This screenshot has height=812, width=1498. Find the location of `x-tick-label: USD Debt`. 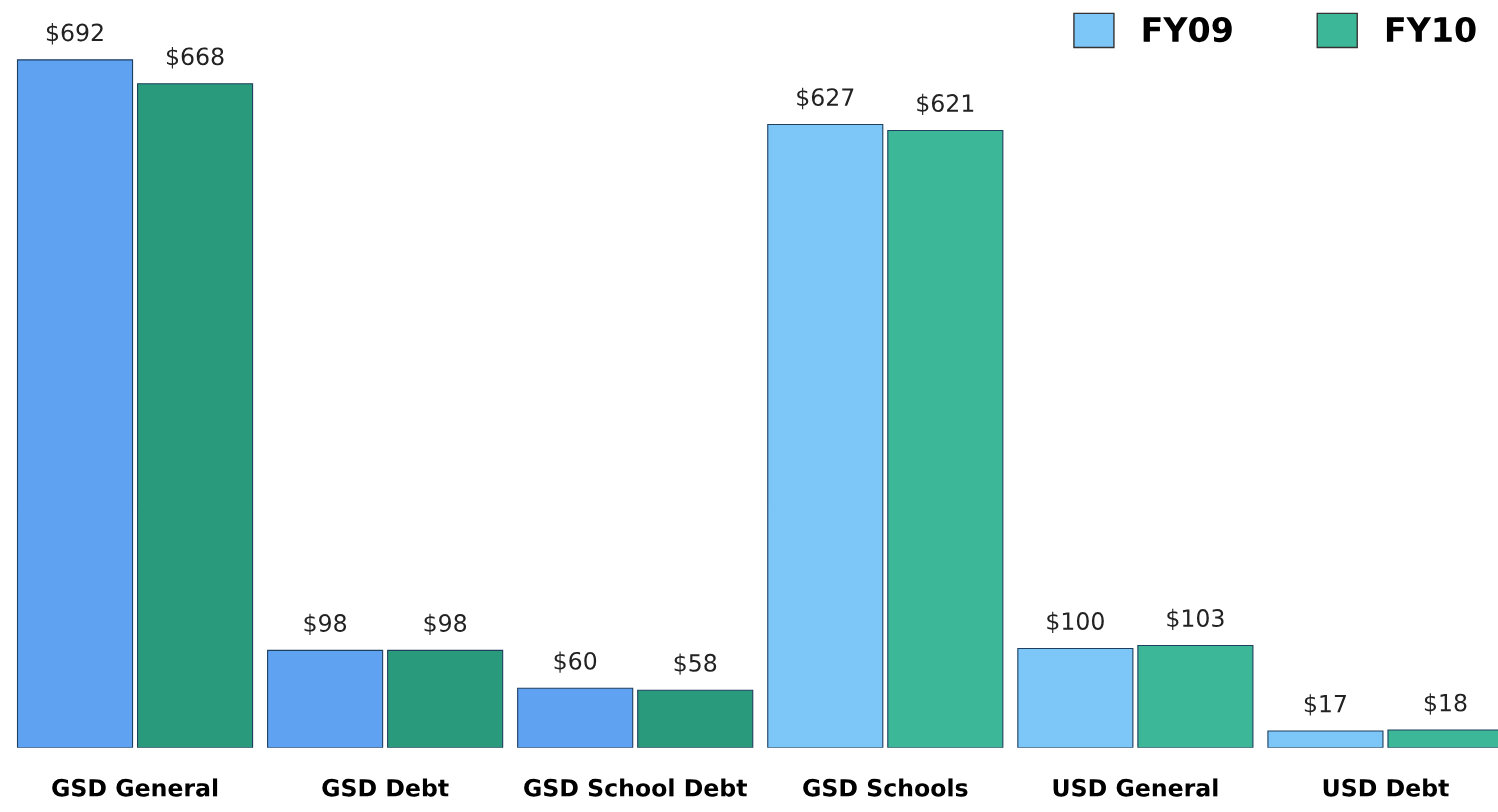

x-tick-label: USD Debt is located at coordinates (1386, 787).